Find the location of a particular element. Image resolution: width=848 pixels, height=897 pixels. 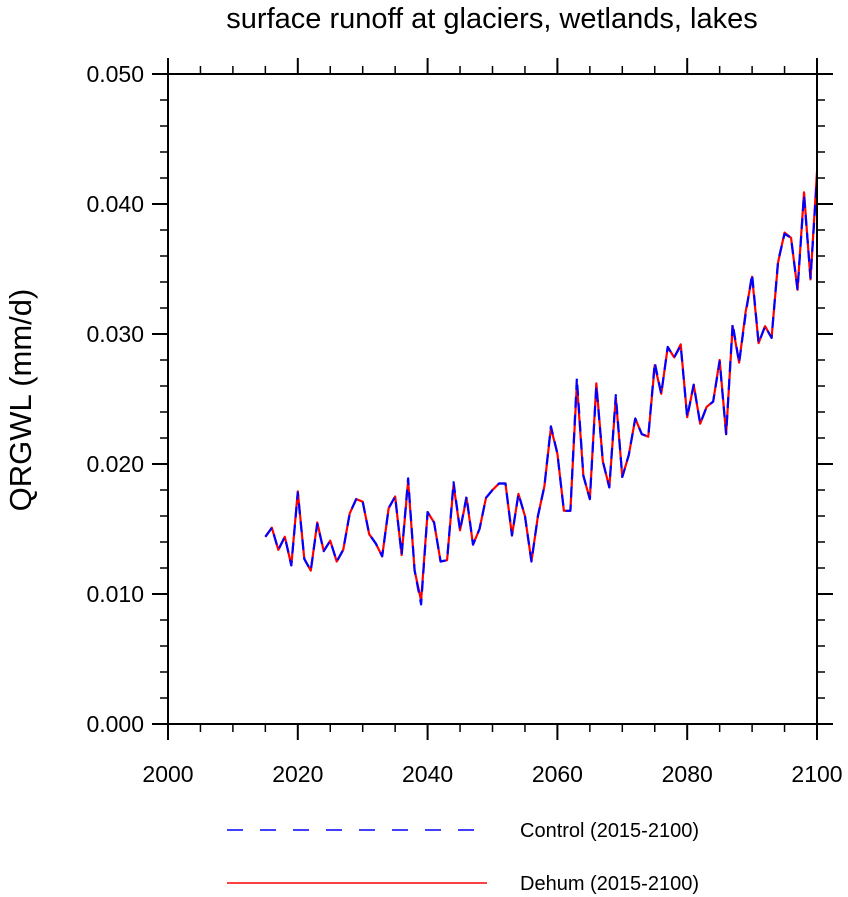

y-tick-label: 0.030 is located at coordinates (115, 334).